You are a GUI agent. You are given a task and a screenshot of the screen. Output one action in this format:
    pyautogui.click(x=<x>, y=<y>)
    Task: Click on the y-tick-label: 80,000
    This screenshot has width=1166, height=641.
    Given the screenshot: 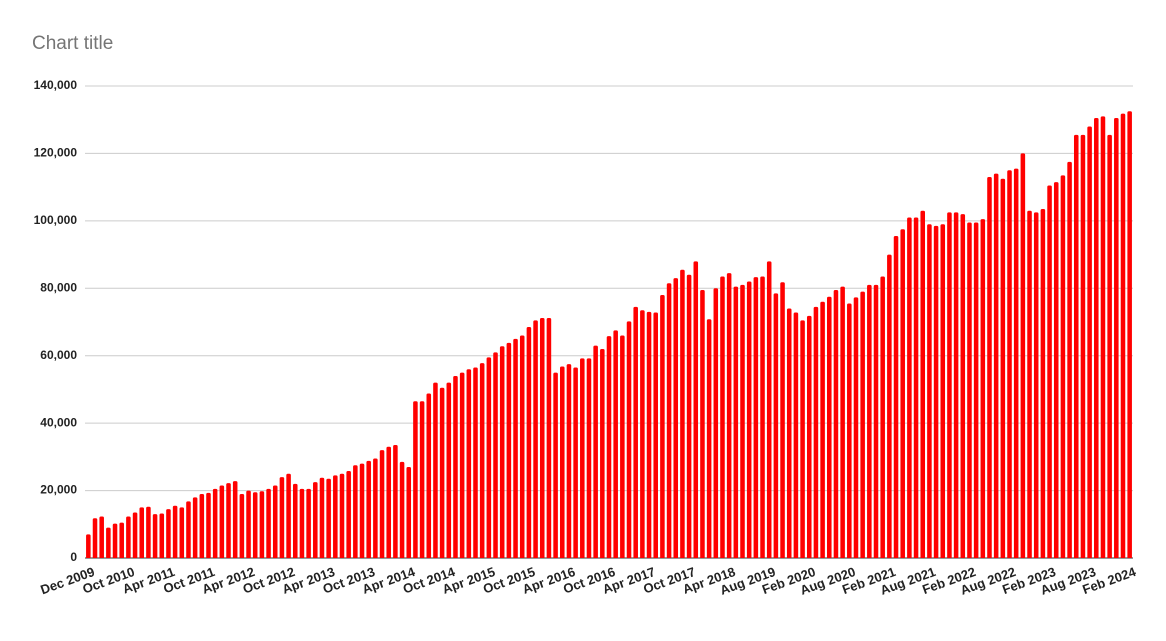 What is the action you would take?
    pyautogui.click(x=58, y=287)
    